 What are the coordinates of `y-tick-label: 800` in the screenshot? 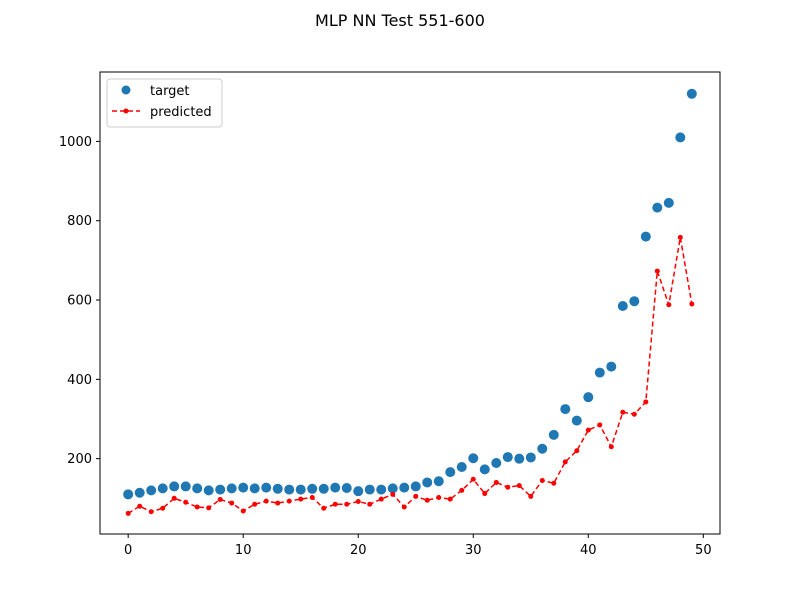 It's located at (79, 221).